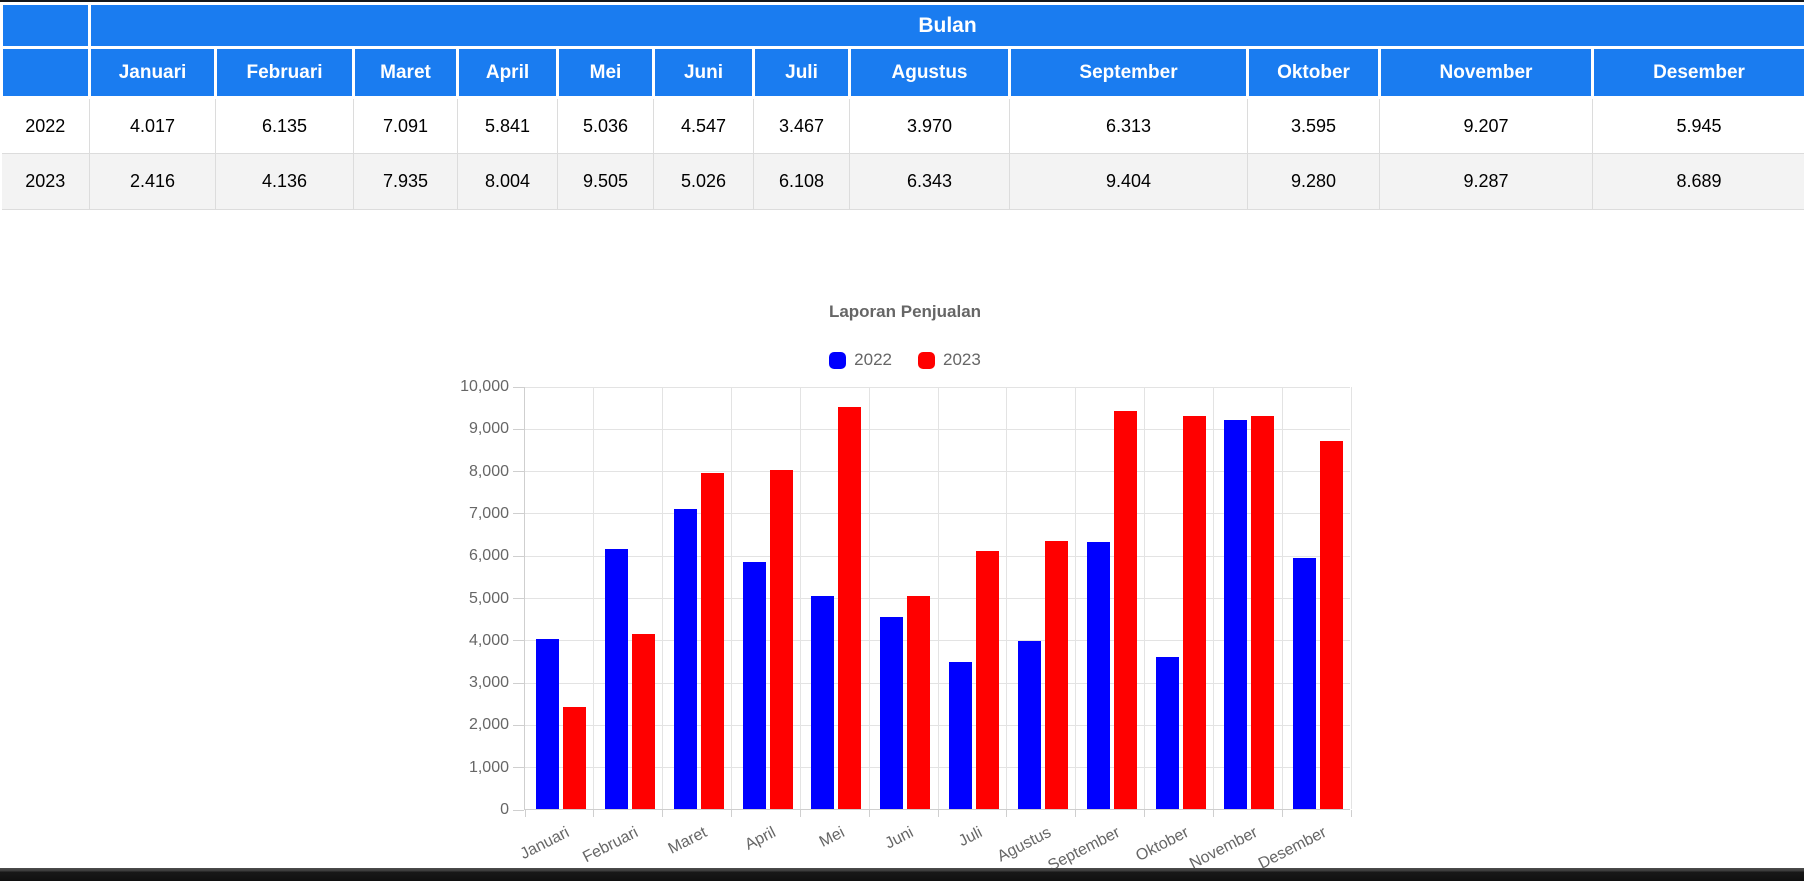 The image size is (1804, 885). What do you see at coordinates (643, 721) in the screenshot?
I see `bar-2023-februari` at bounding box center [643, 721].